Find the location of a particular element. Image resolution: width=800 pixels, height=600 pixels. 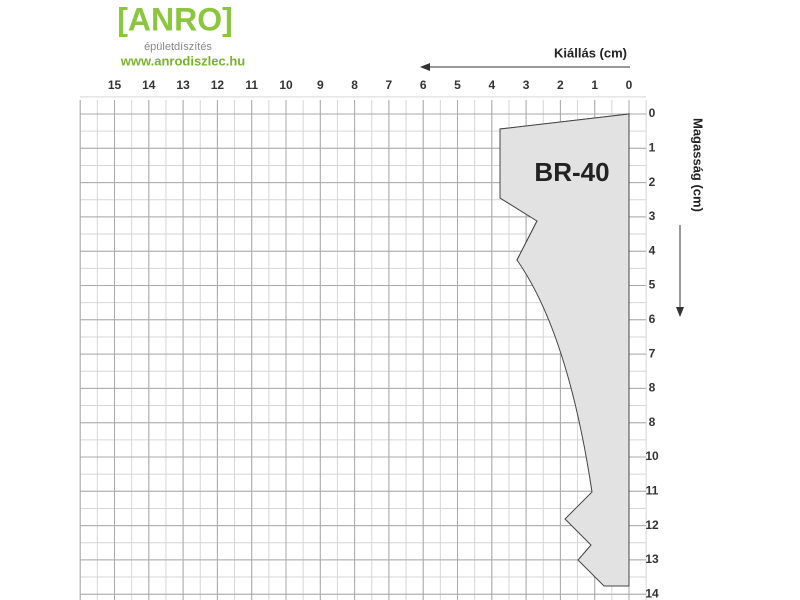

x-tick-label: 9 is located at coordinates (320, 85).